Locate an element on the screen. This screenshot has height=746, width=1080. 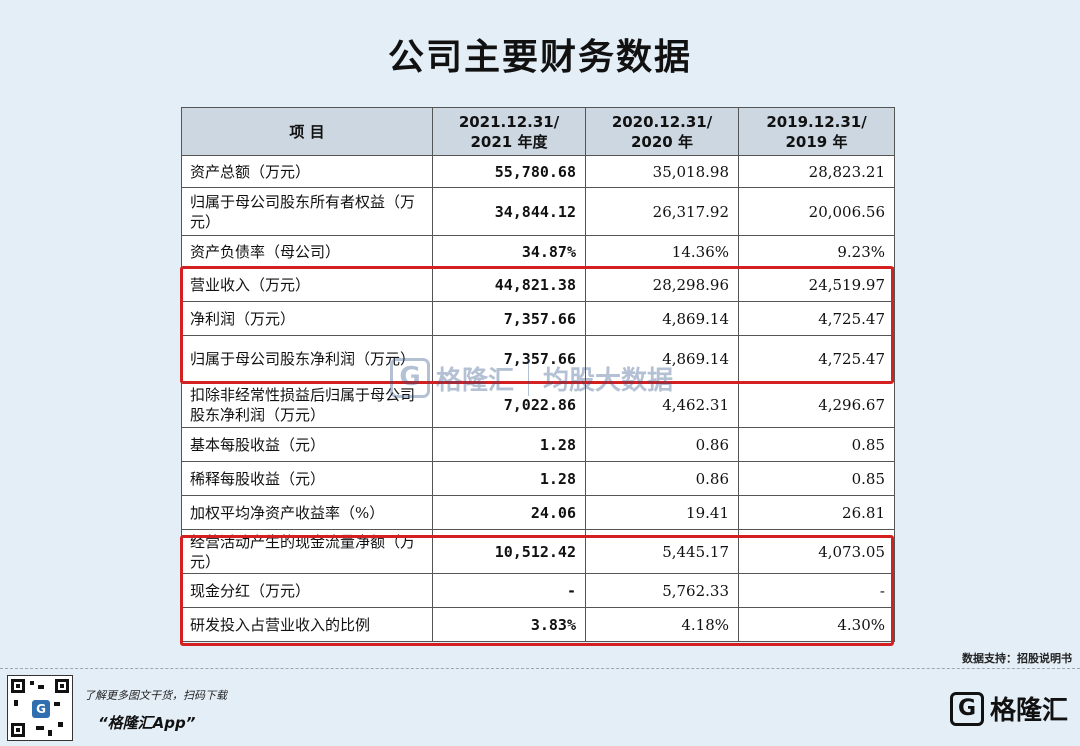
value-2019: 4.30% is located at coordinates (816, 624).